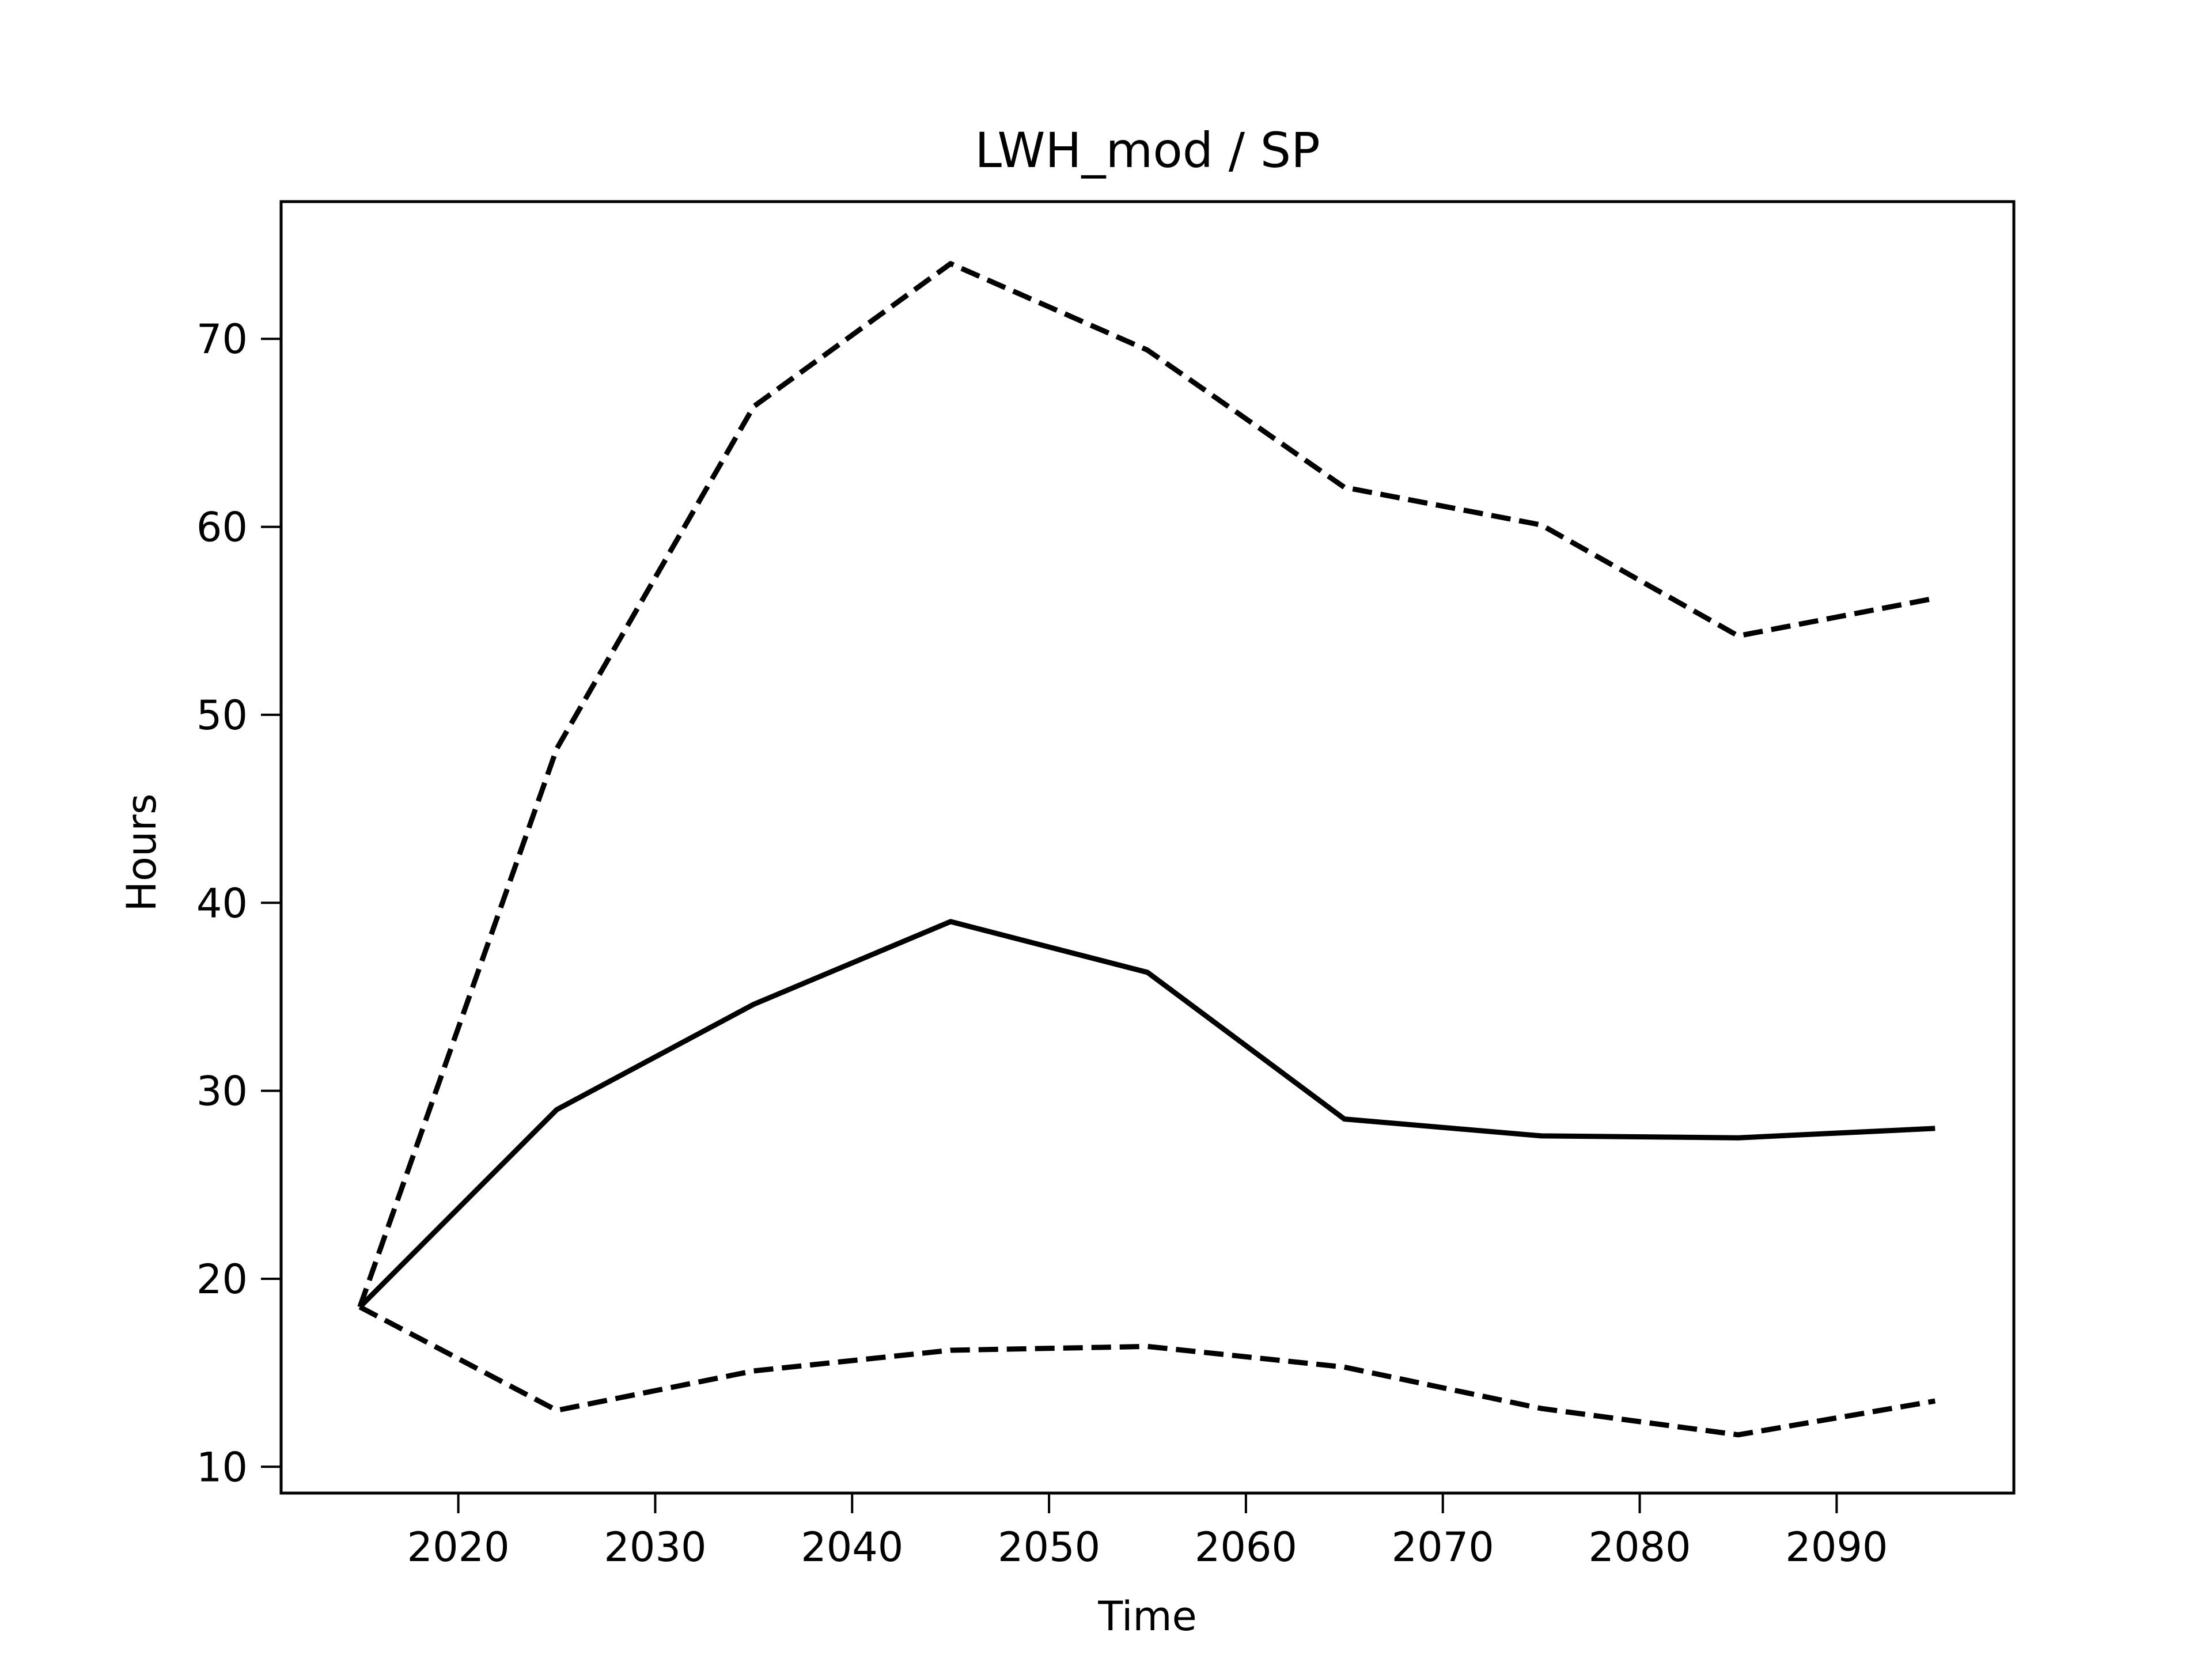 This screenshot has height=1659, width=2212. Describe the element at coordinates (852, 1547) in the screenshot. I see `x-tick-label: 2040` at that location.